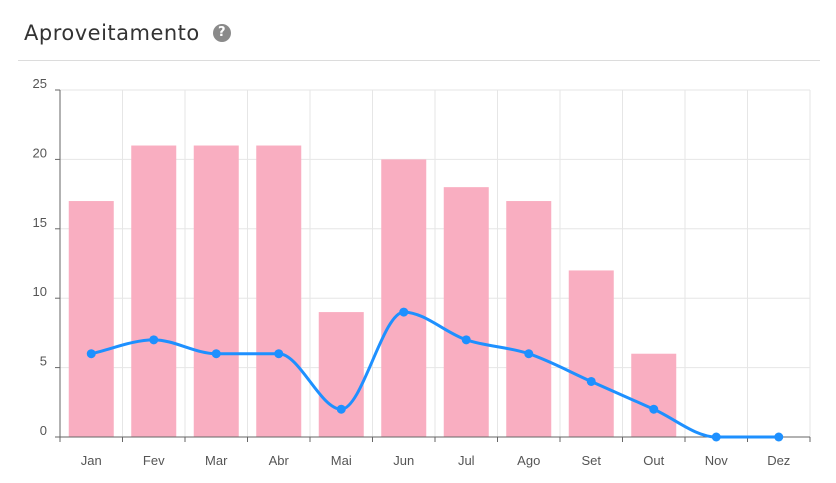 This screenshot has height=483, width=836. What do you see at coordinates (528, 460) in the screenshot?
I see `x-tick-label: Ago` at bounding box center [528, 460].